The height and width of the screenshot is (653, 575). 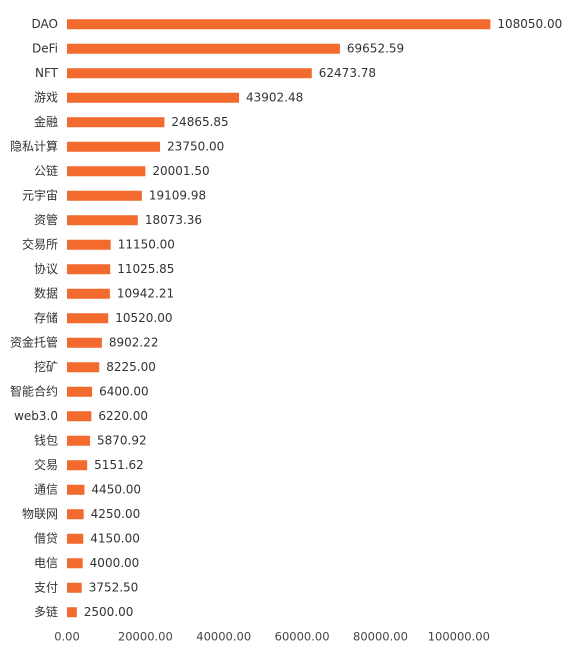 What do you see at coordinates (40, 243) in the screenshot?
I see `y-tick-label: 交易所` at bounding box center [40, 243].